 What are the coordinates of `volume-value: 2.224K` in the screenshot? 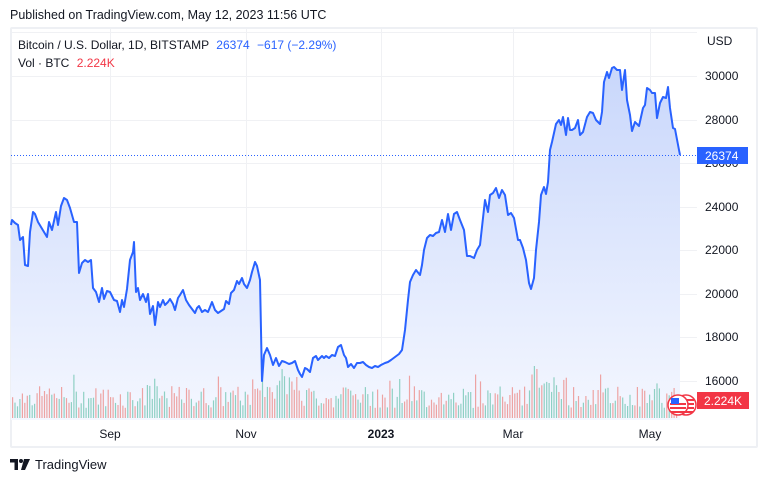 It's located at (95, 63).